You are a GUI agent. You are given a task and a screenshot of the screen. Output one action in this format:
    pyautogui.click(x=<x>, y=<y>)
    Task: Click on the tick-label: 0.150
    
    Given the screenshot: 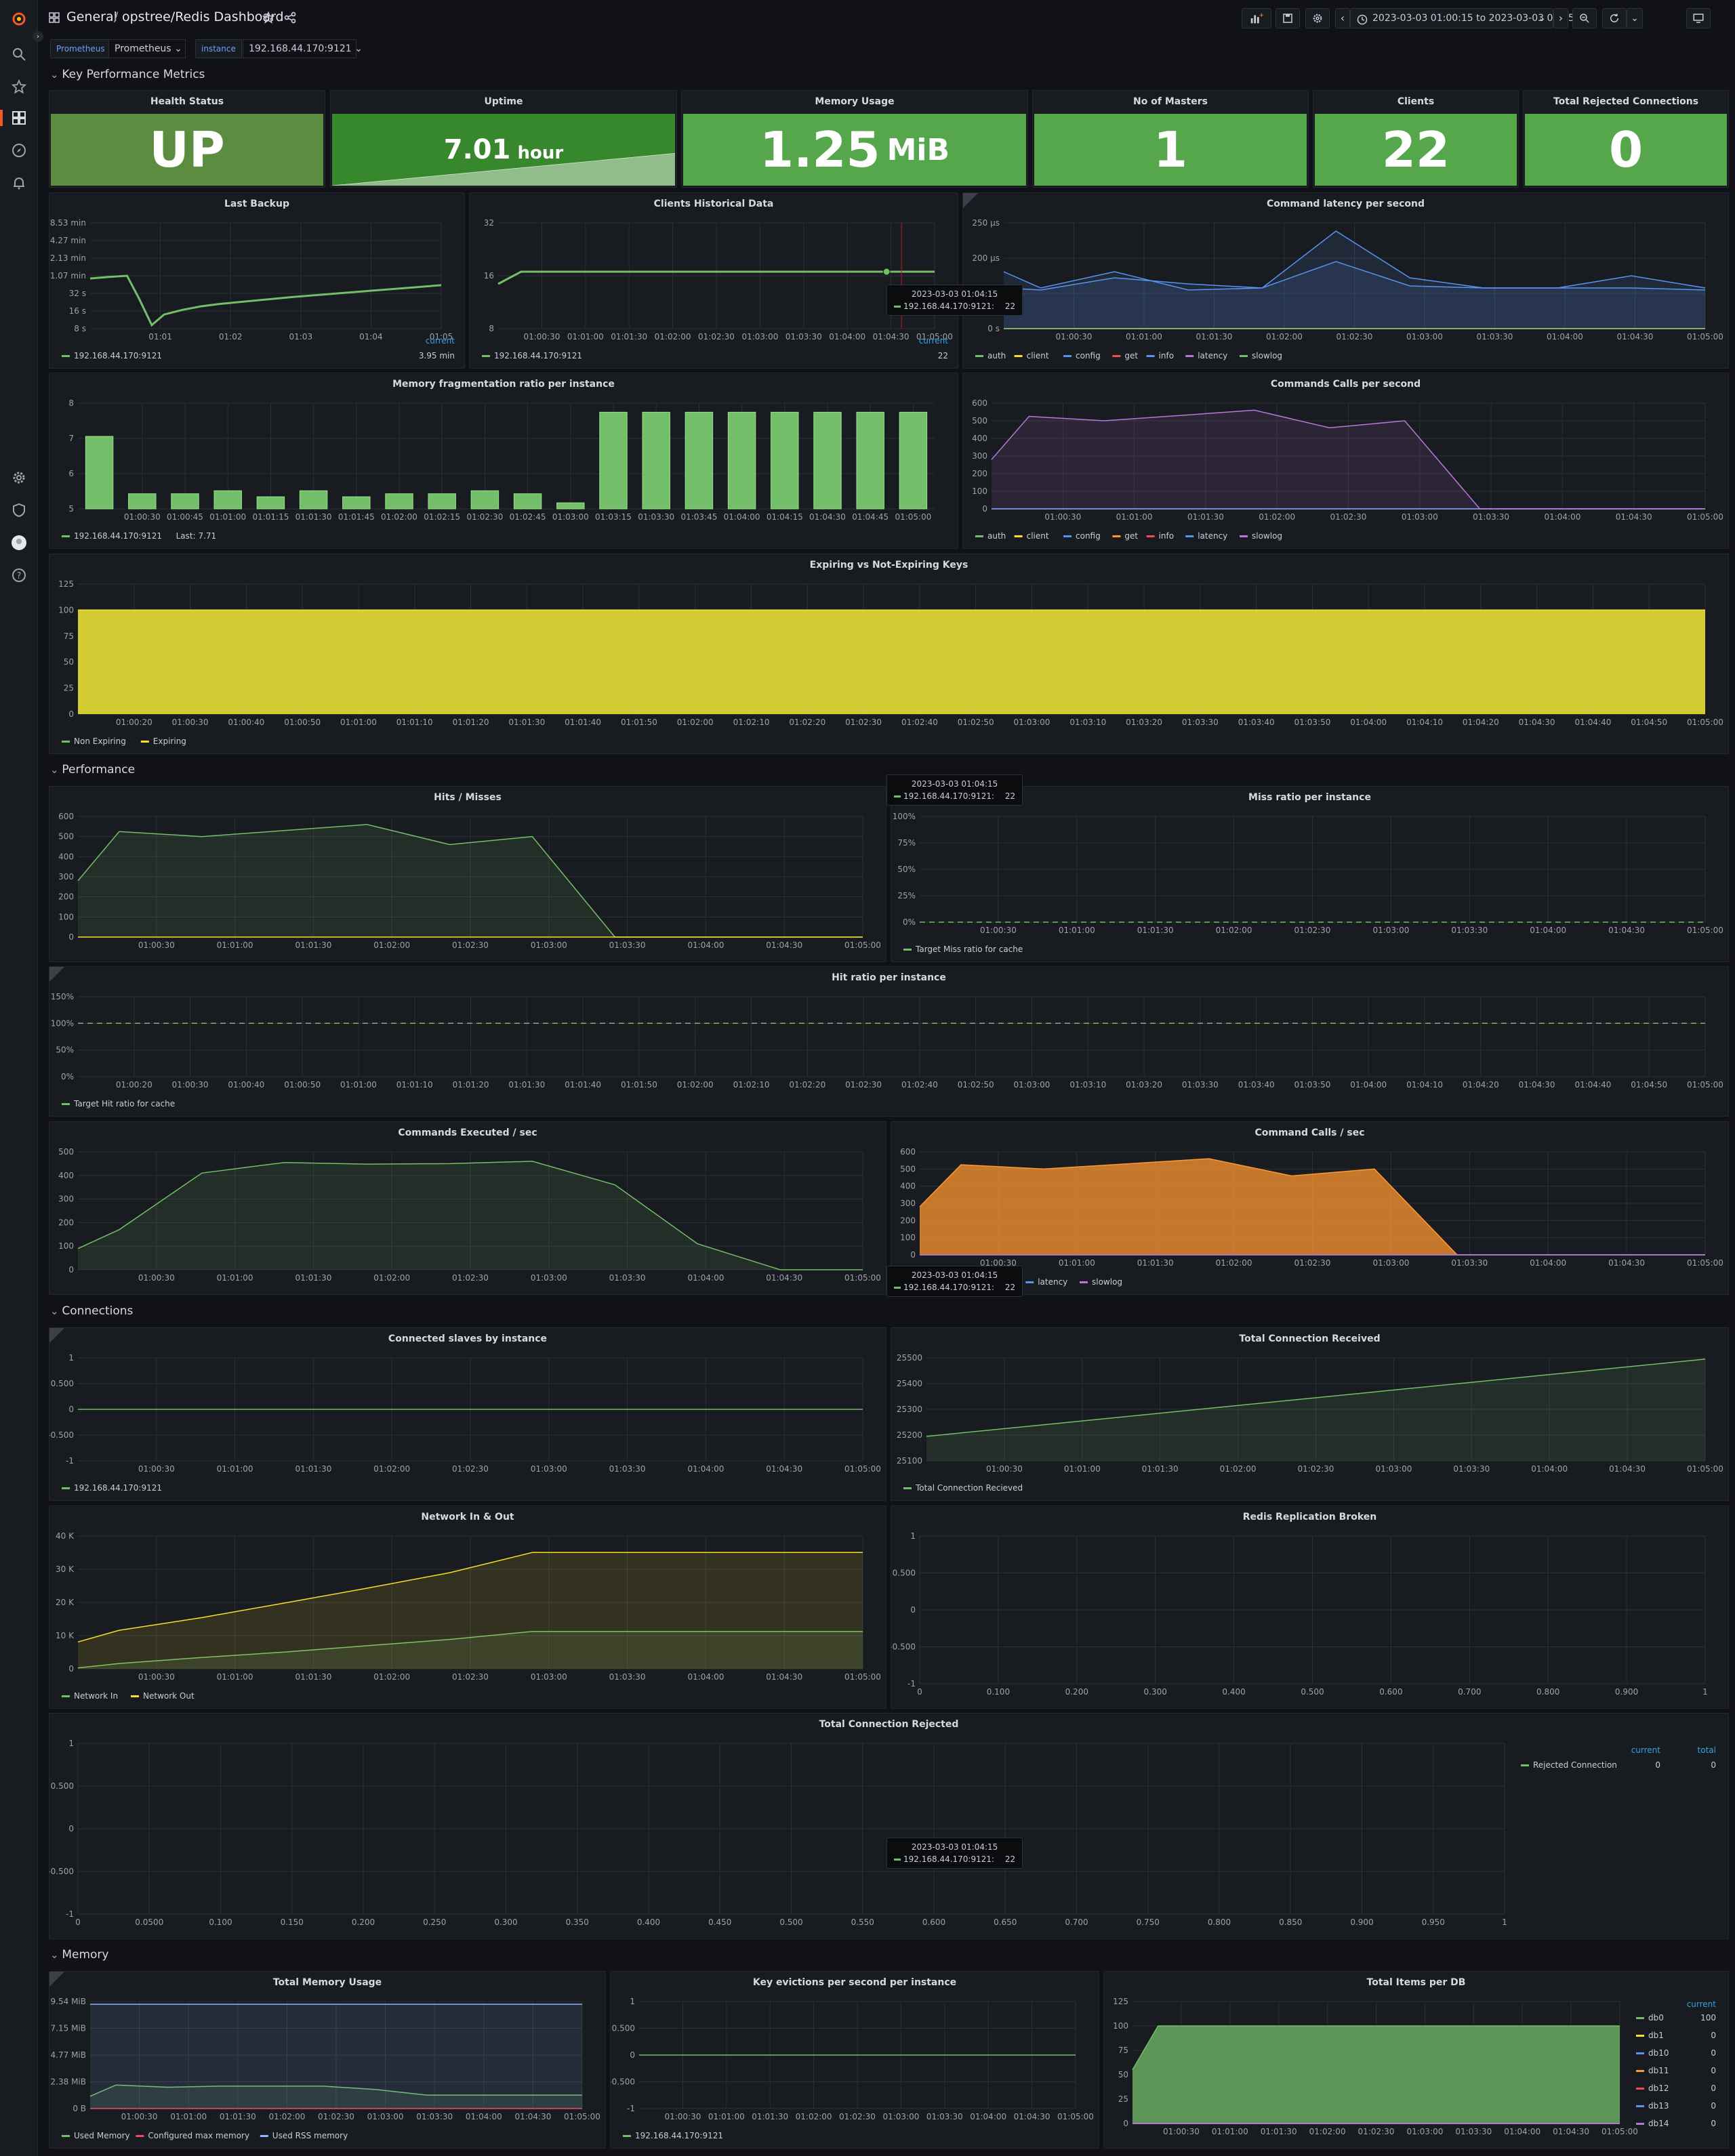 What is the action you would take?
    pyautogui.click(x=292, y=1922)
    